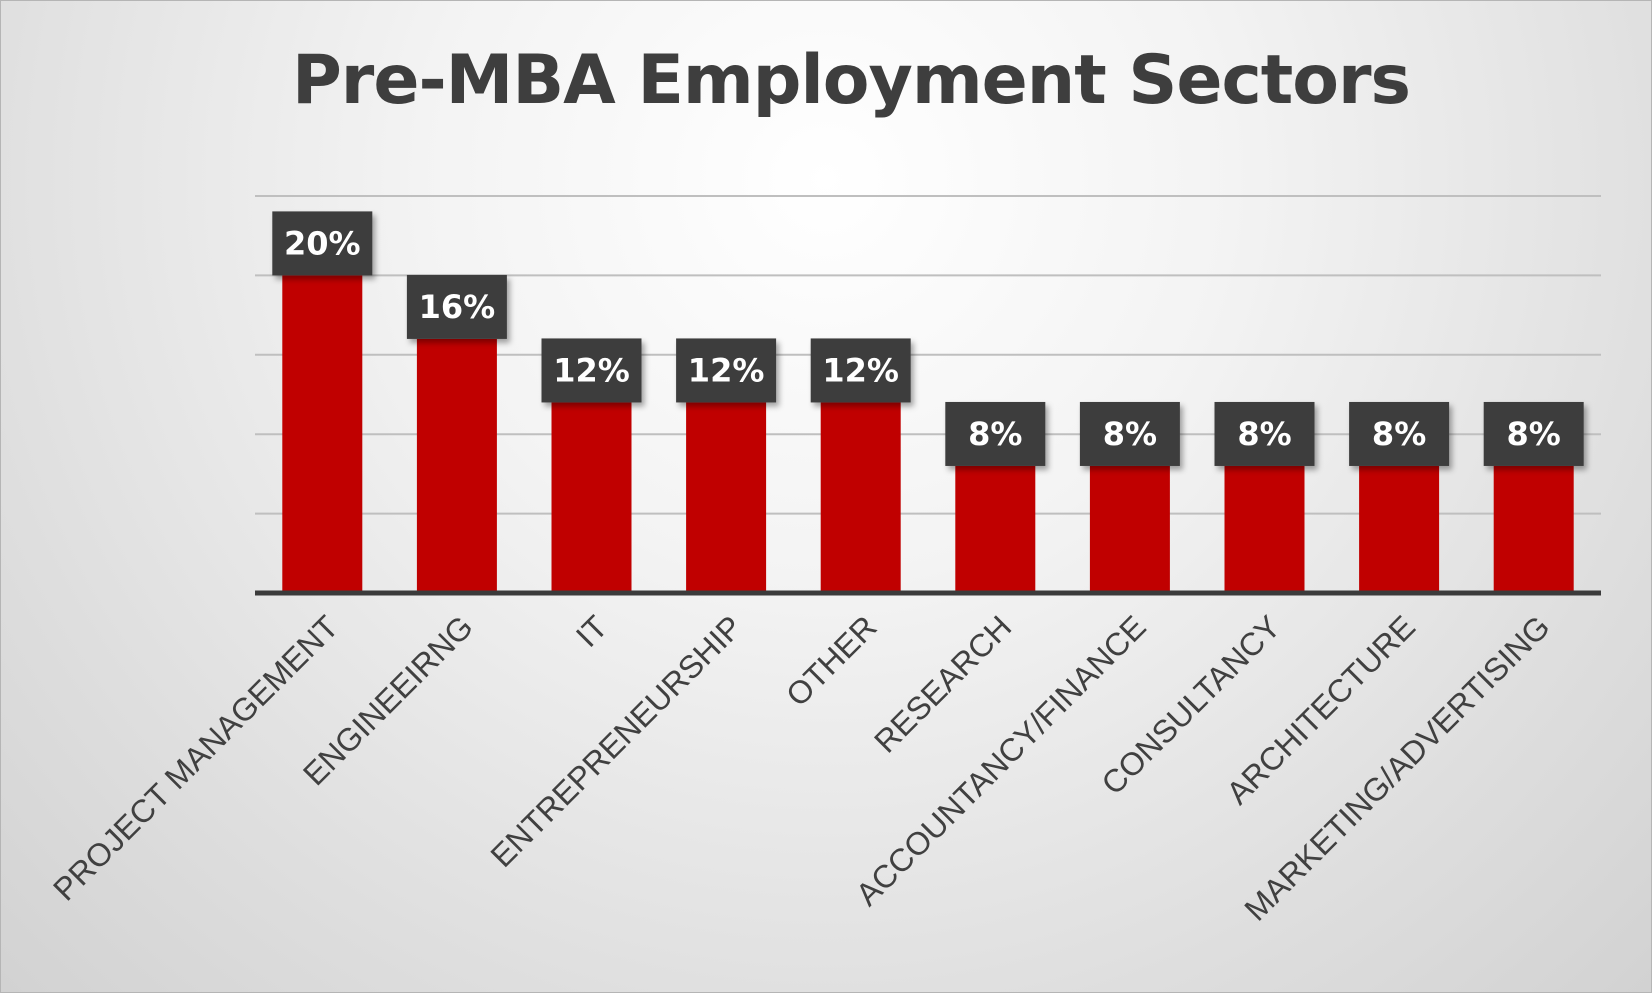 The width and height of the screenshot is (1652, 993). Describe the element at coordinates (942, 683) in the screenshot. I see `category-label: RESEARCH` at that location.